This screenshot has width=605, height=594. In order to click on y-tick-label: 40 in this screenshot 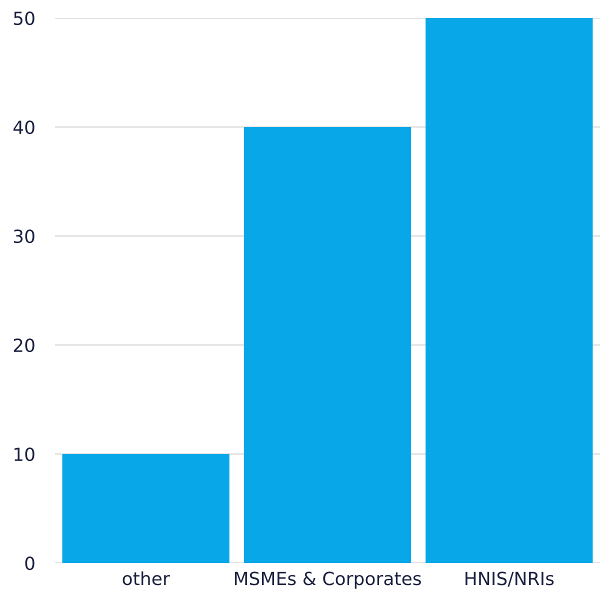, I will do `click(23, 127)`.